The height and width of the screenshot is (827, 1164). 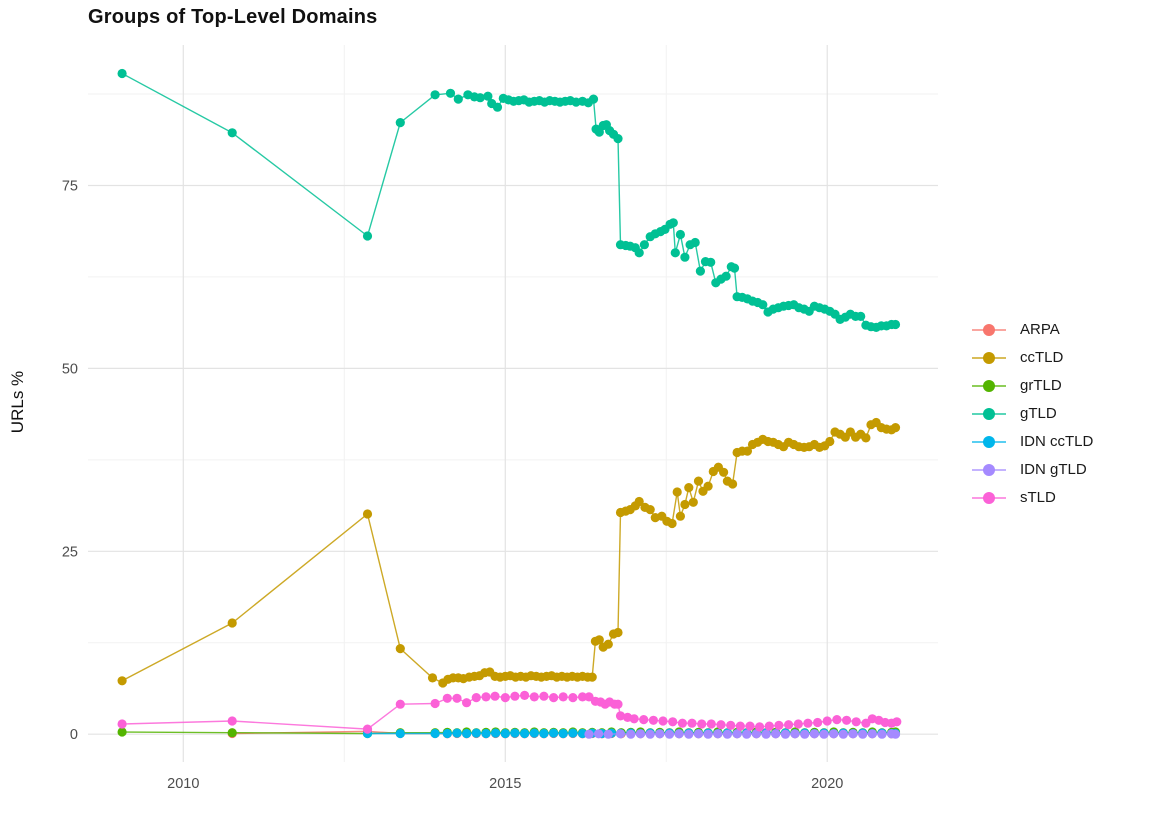 I want to click on y-tick-label: 25, so click(x=70, y=552).